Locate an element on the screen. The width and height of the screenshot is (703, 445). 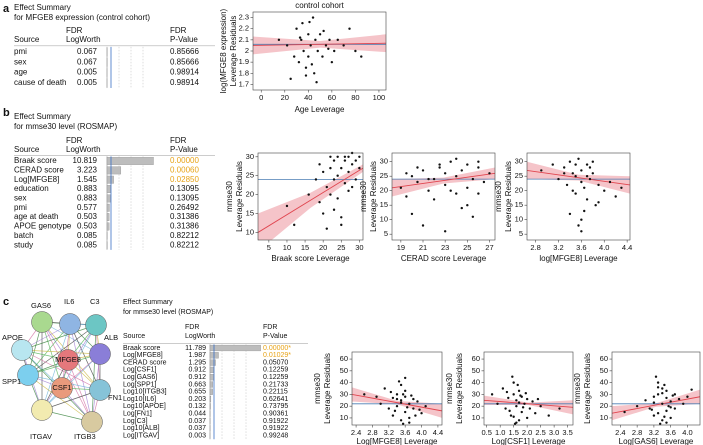
row-logworth: 0.503 is located at coordinates (87, 226).